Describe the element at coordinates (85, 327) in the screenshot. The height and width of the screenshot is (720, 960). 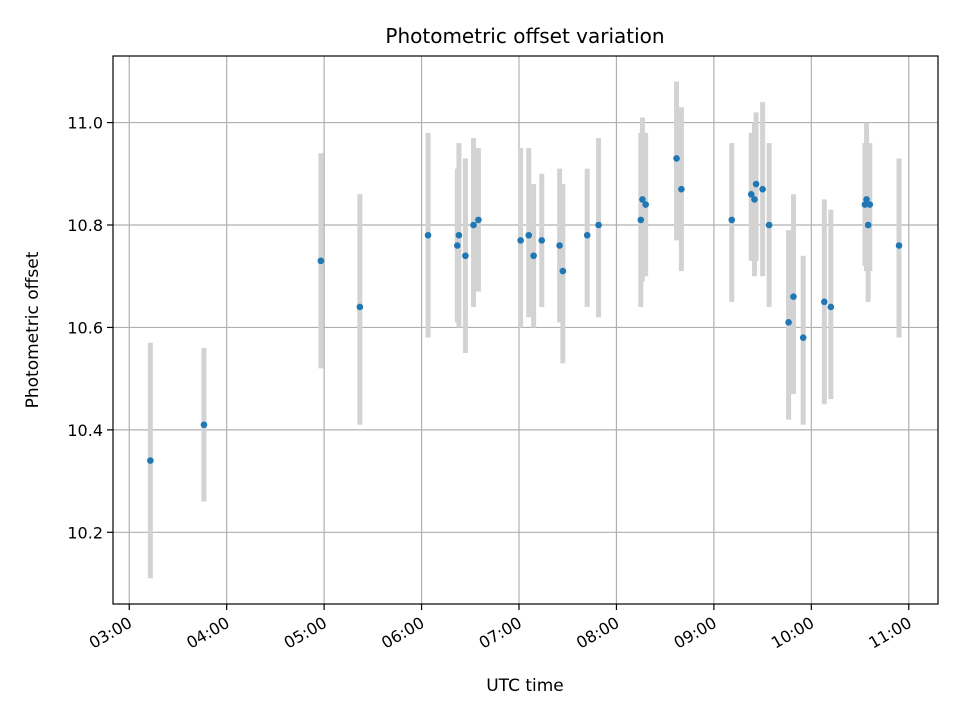
I see `y-tick-label: 10.6` at that location.